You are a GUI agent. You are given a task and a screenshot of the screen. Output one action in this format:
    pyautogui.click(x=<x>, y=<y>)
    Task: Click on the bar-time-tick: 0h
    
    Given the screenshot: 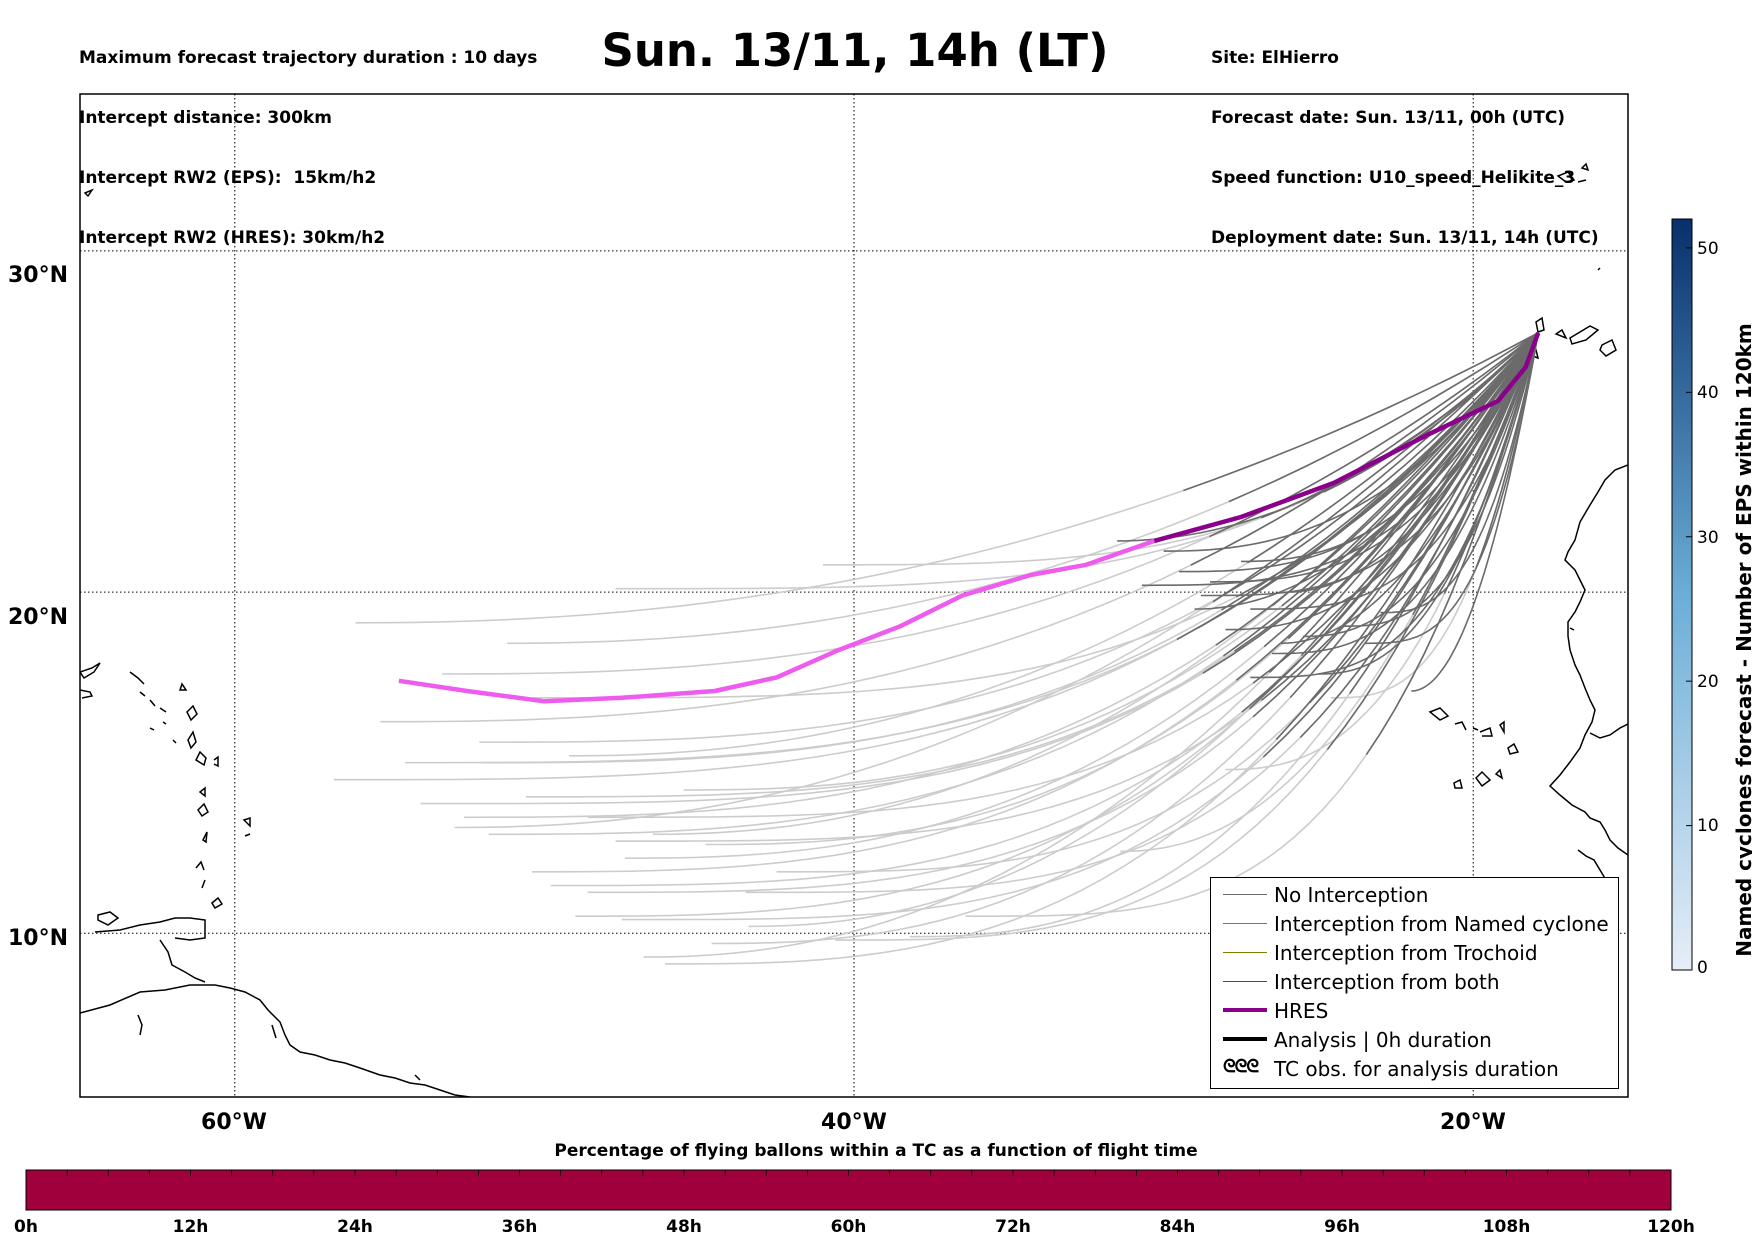 What is the action you would take?
    pyautogui.click(x=26, y=1227)
    